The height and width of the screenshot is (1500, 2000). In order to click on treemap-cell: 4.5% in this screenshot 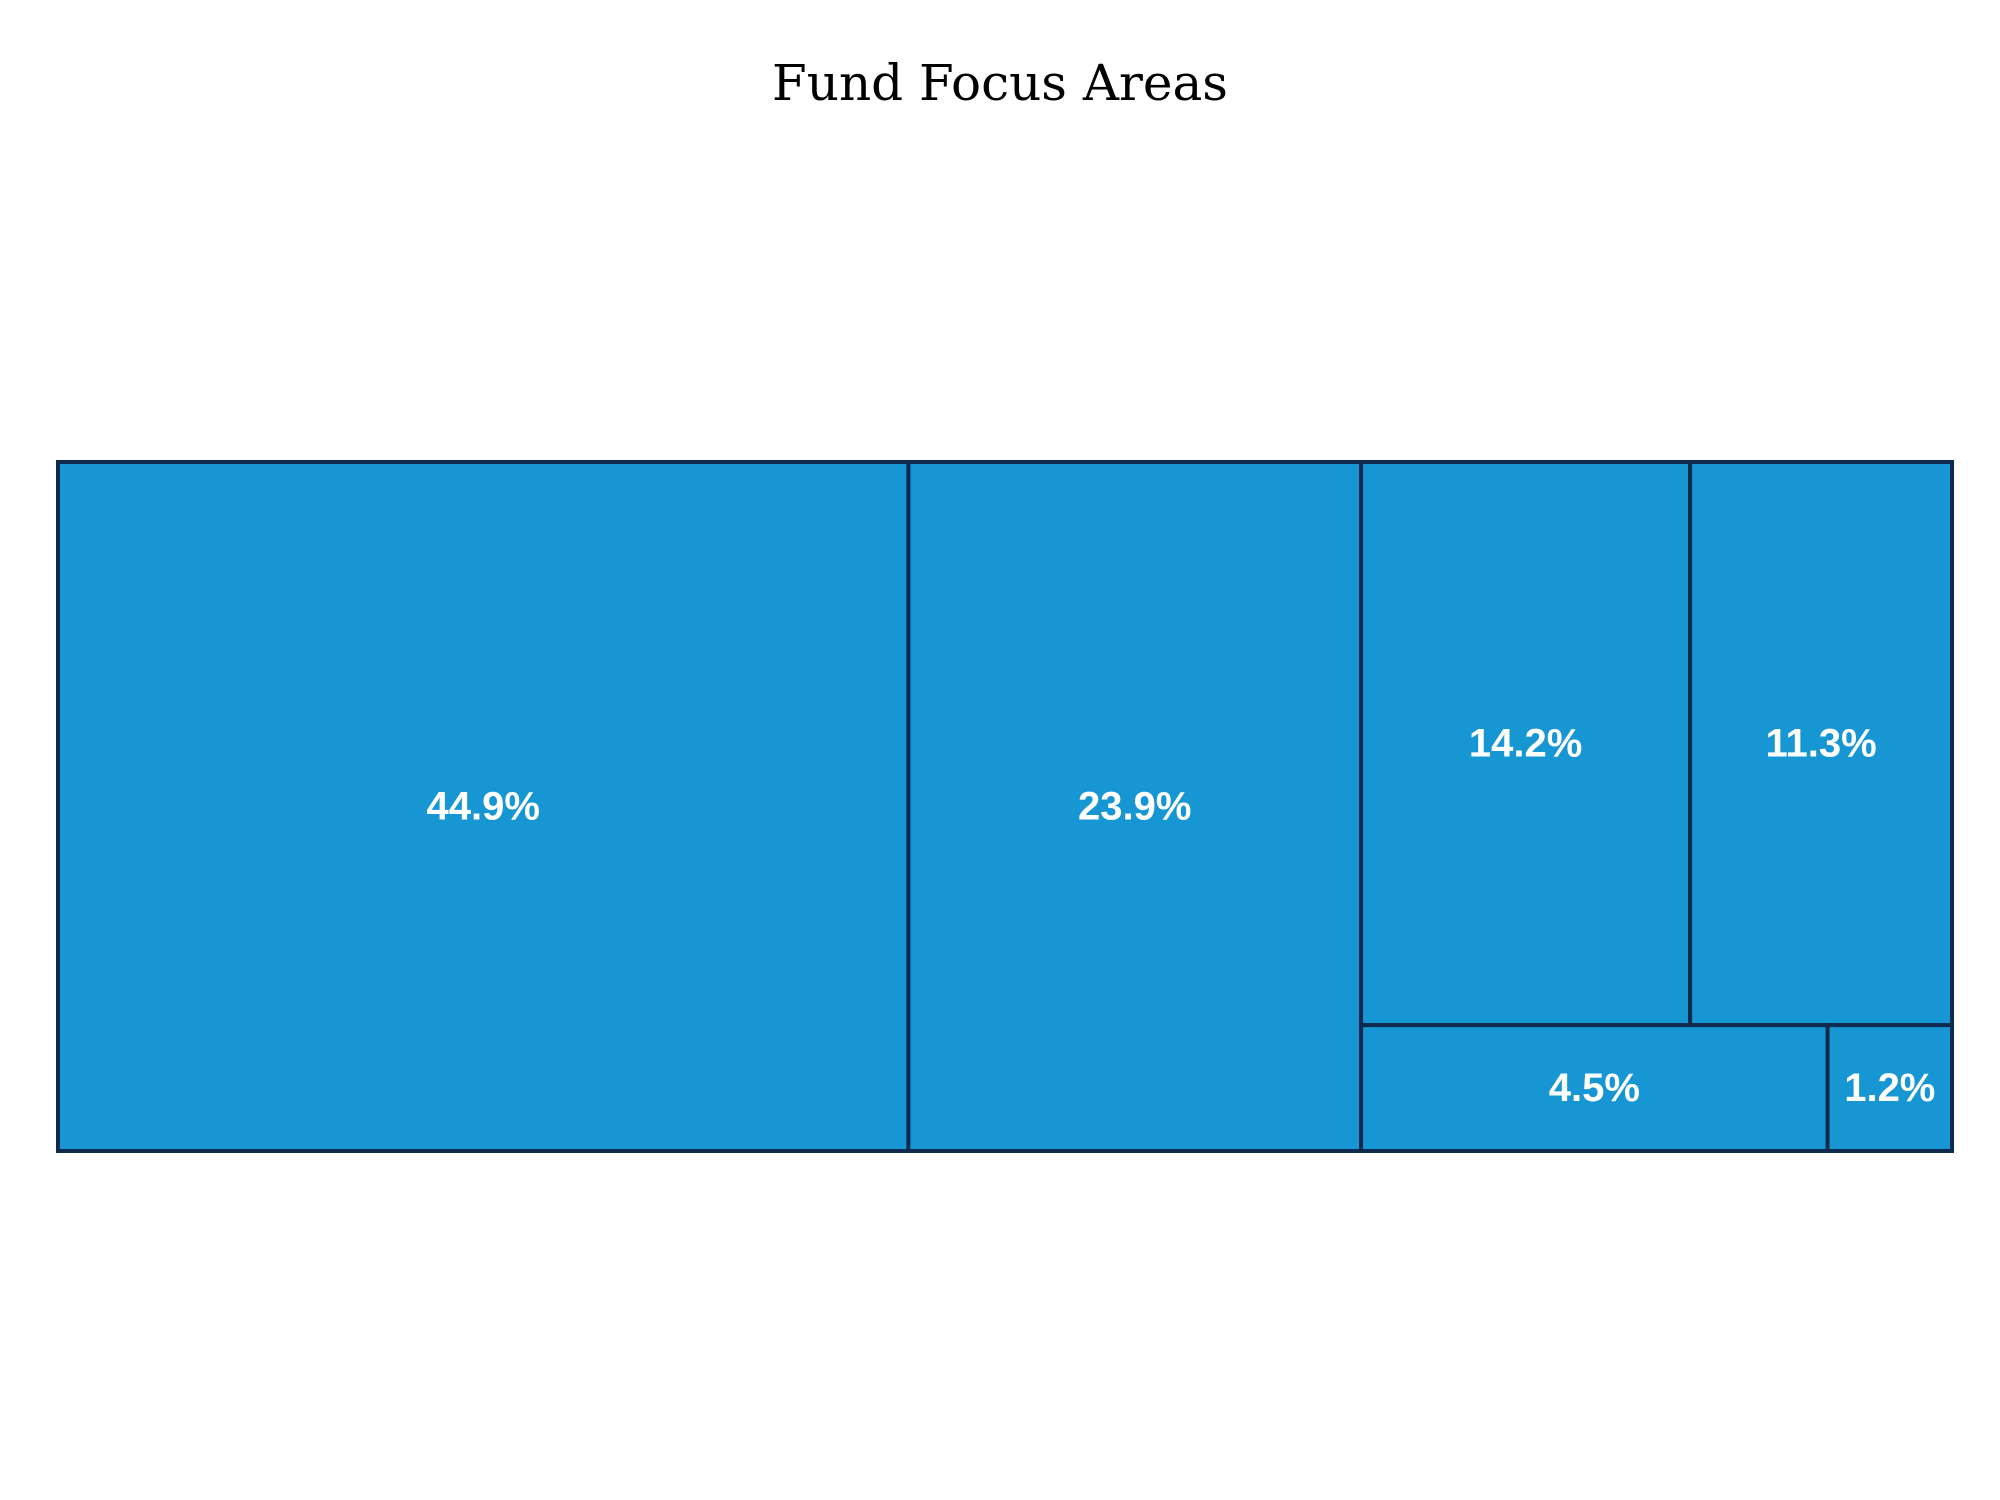, I will do `click(1594, 1088)`.